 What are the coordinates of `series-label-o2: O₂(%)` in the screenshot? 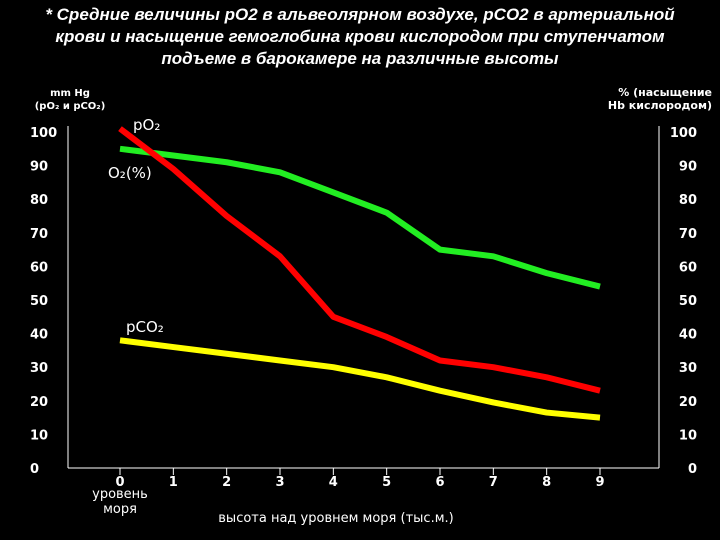 It's located at (130, 173).